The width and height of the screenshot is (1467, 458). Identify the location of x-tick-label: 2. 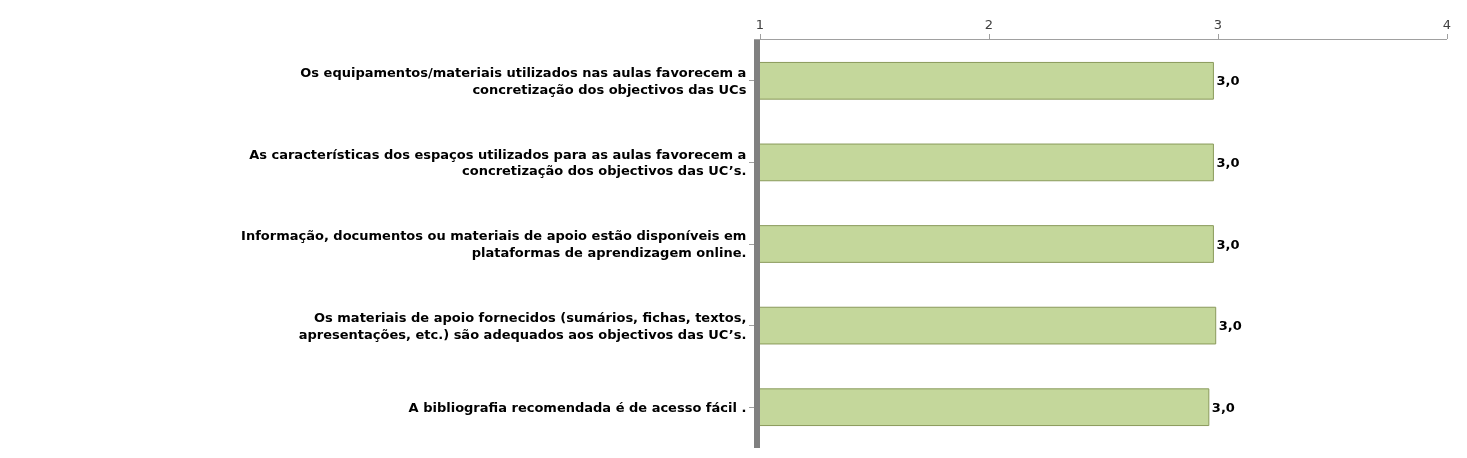
(989, 24).